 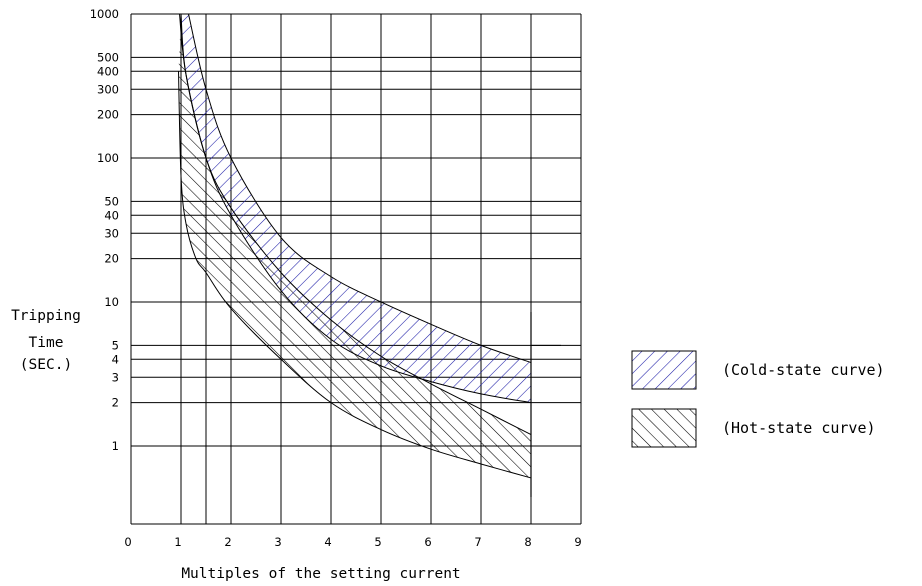 What do you see at coordinates (803, 370) in the screenshot?
I see `legend-label-cold: (Cold-state curve)` at bounding box center [803, 370].